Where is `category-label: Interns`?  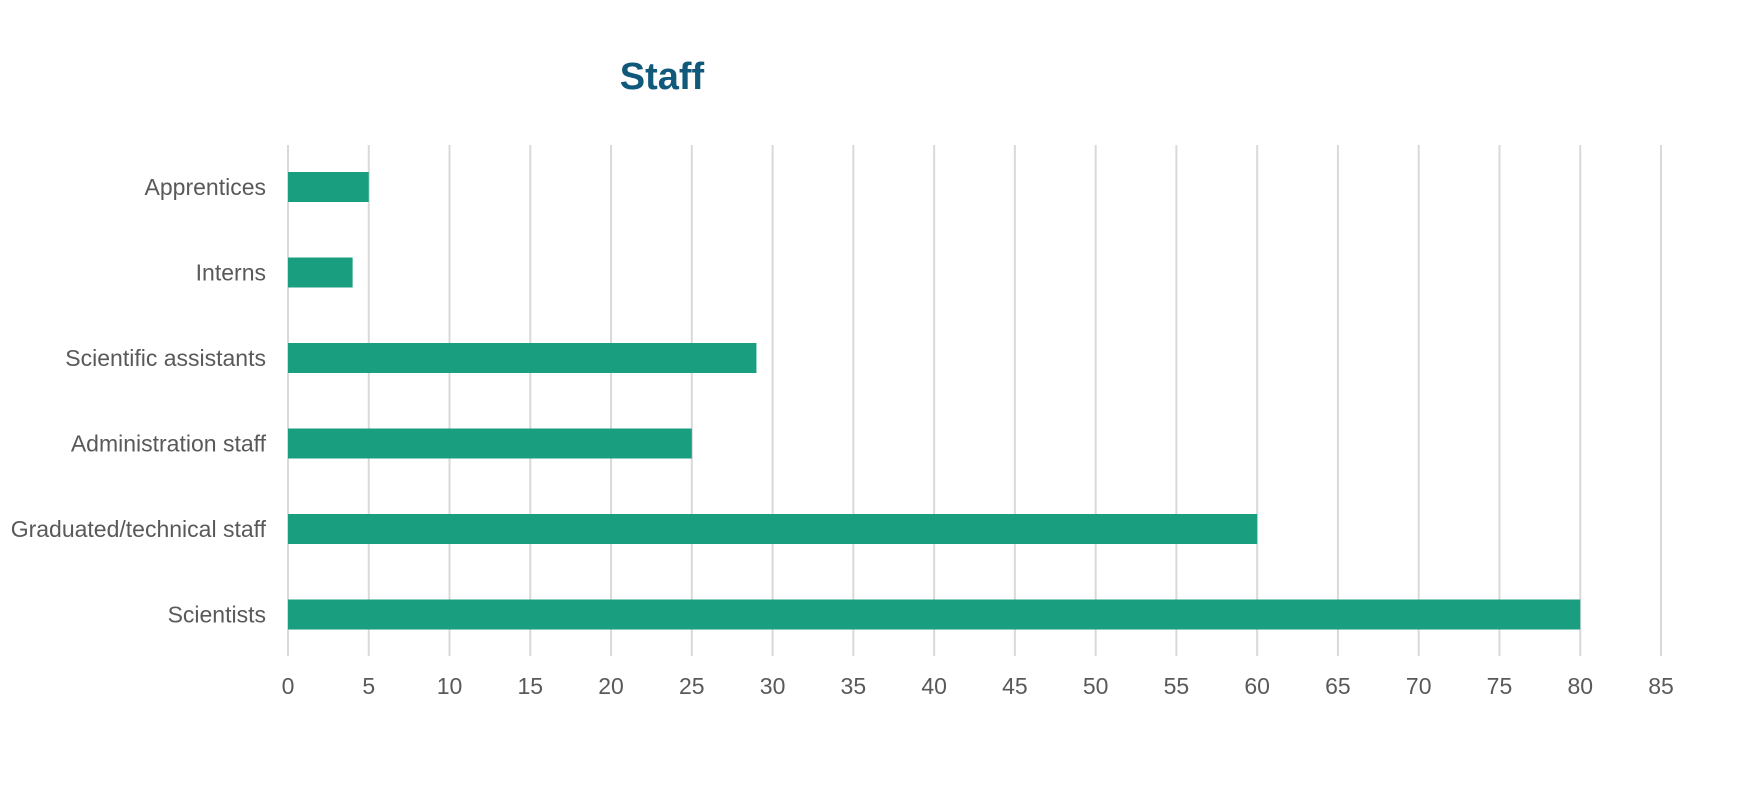 category-label: Interns is located at coordinates (231, 273).